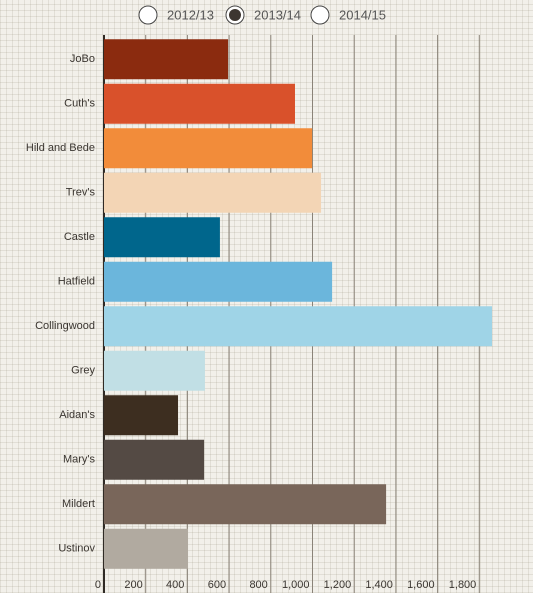 This screenshot has width=533, height=593. I want to click on x-tick-label: 1,600, so click(421, 585).